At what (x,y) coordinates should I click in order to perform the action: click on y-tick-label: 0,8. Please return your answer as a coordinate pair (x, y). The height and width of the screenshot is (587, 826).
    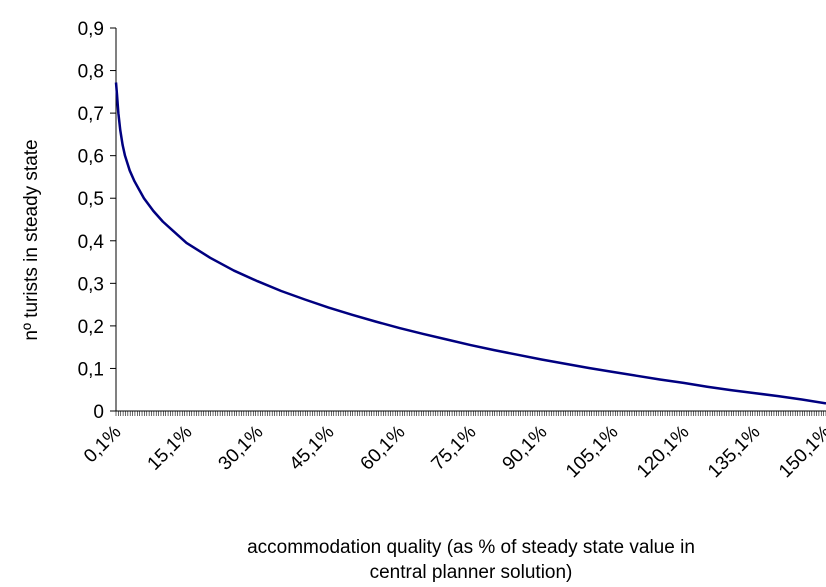
    Looking at the image, I should click on (91, 72).